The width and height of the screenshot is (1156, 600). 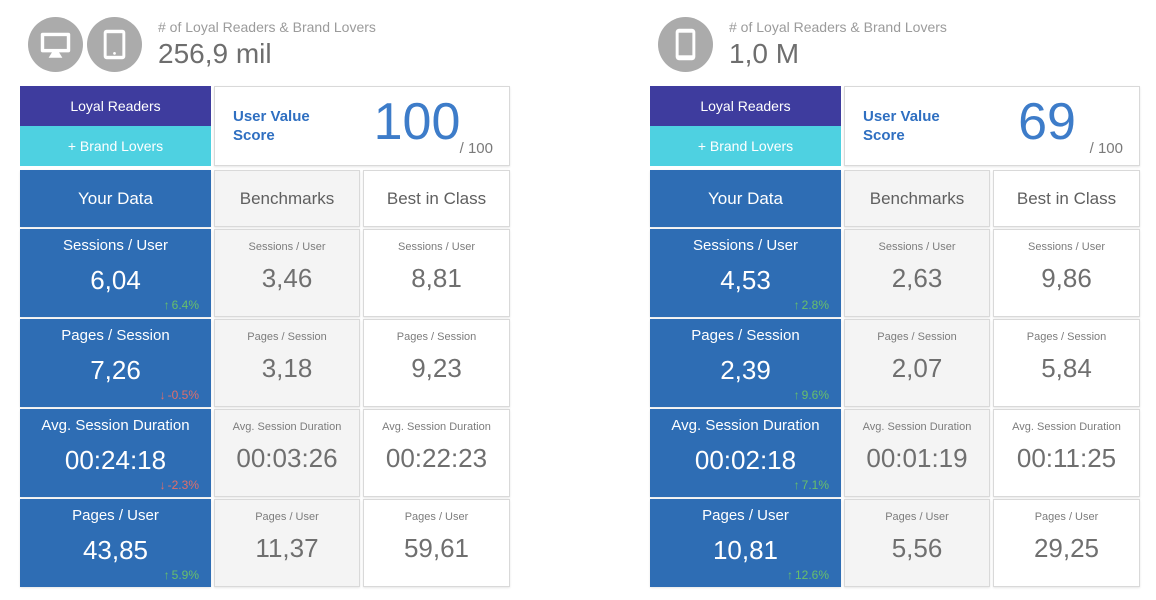 I want to click on best-in-class-cell: Pages / Session 5,84, so click(x=1066, y=363).